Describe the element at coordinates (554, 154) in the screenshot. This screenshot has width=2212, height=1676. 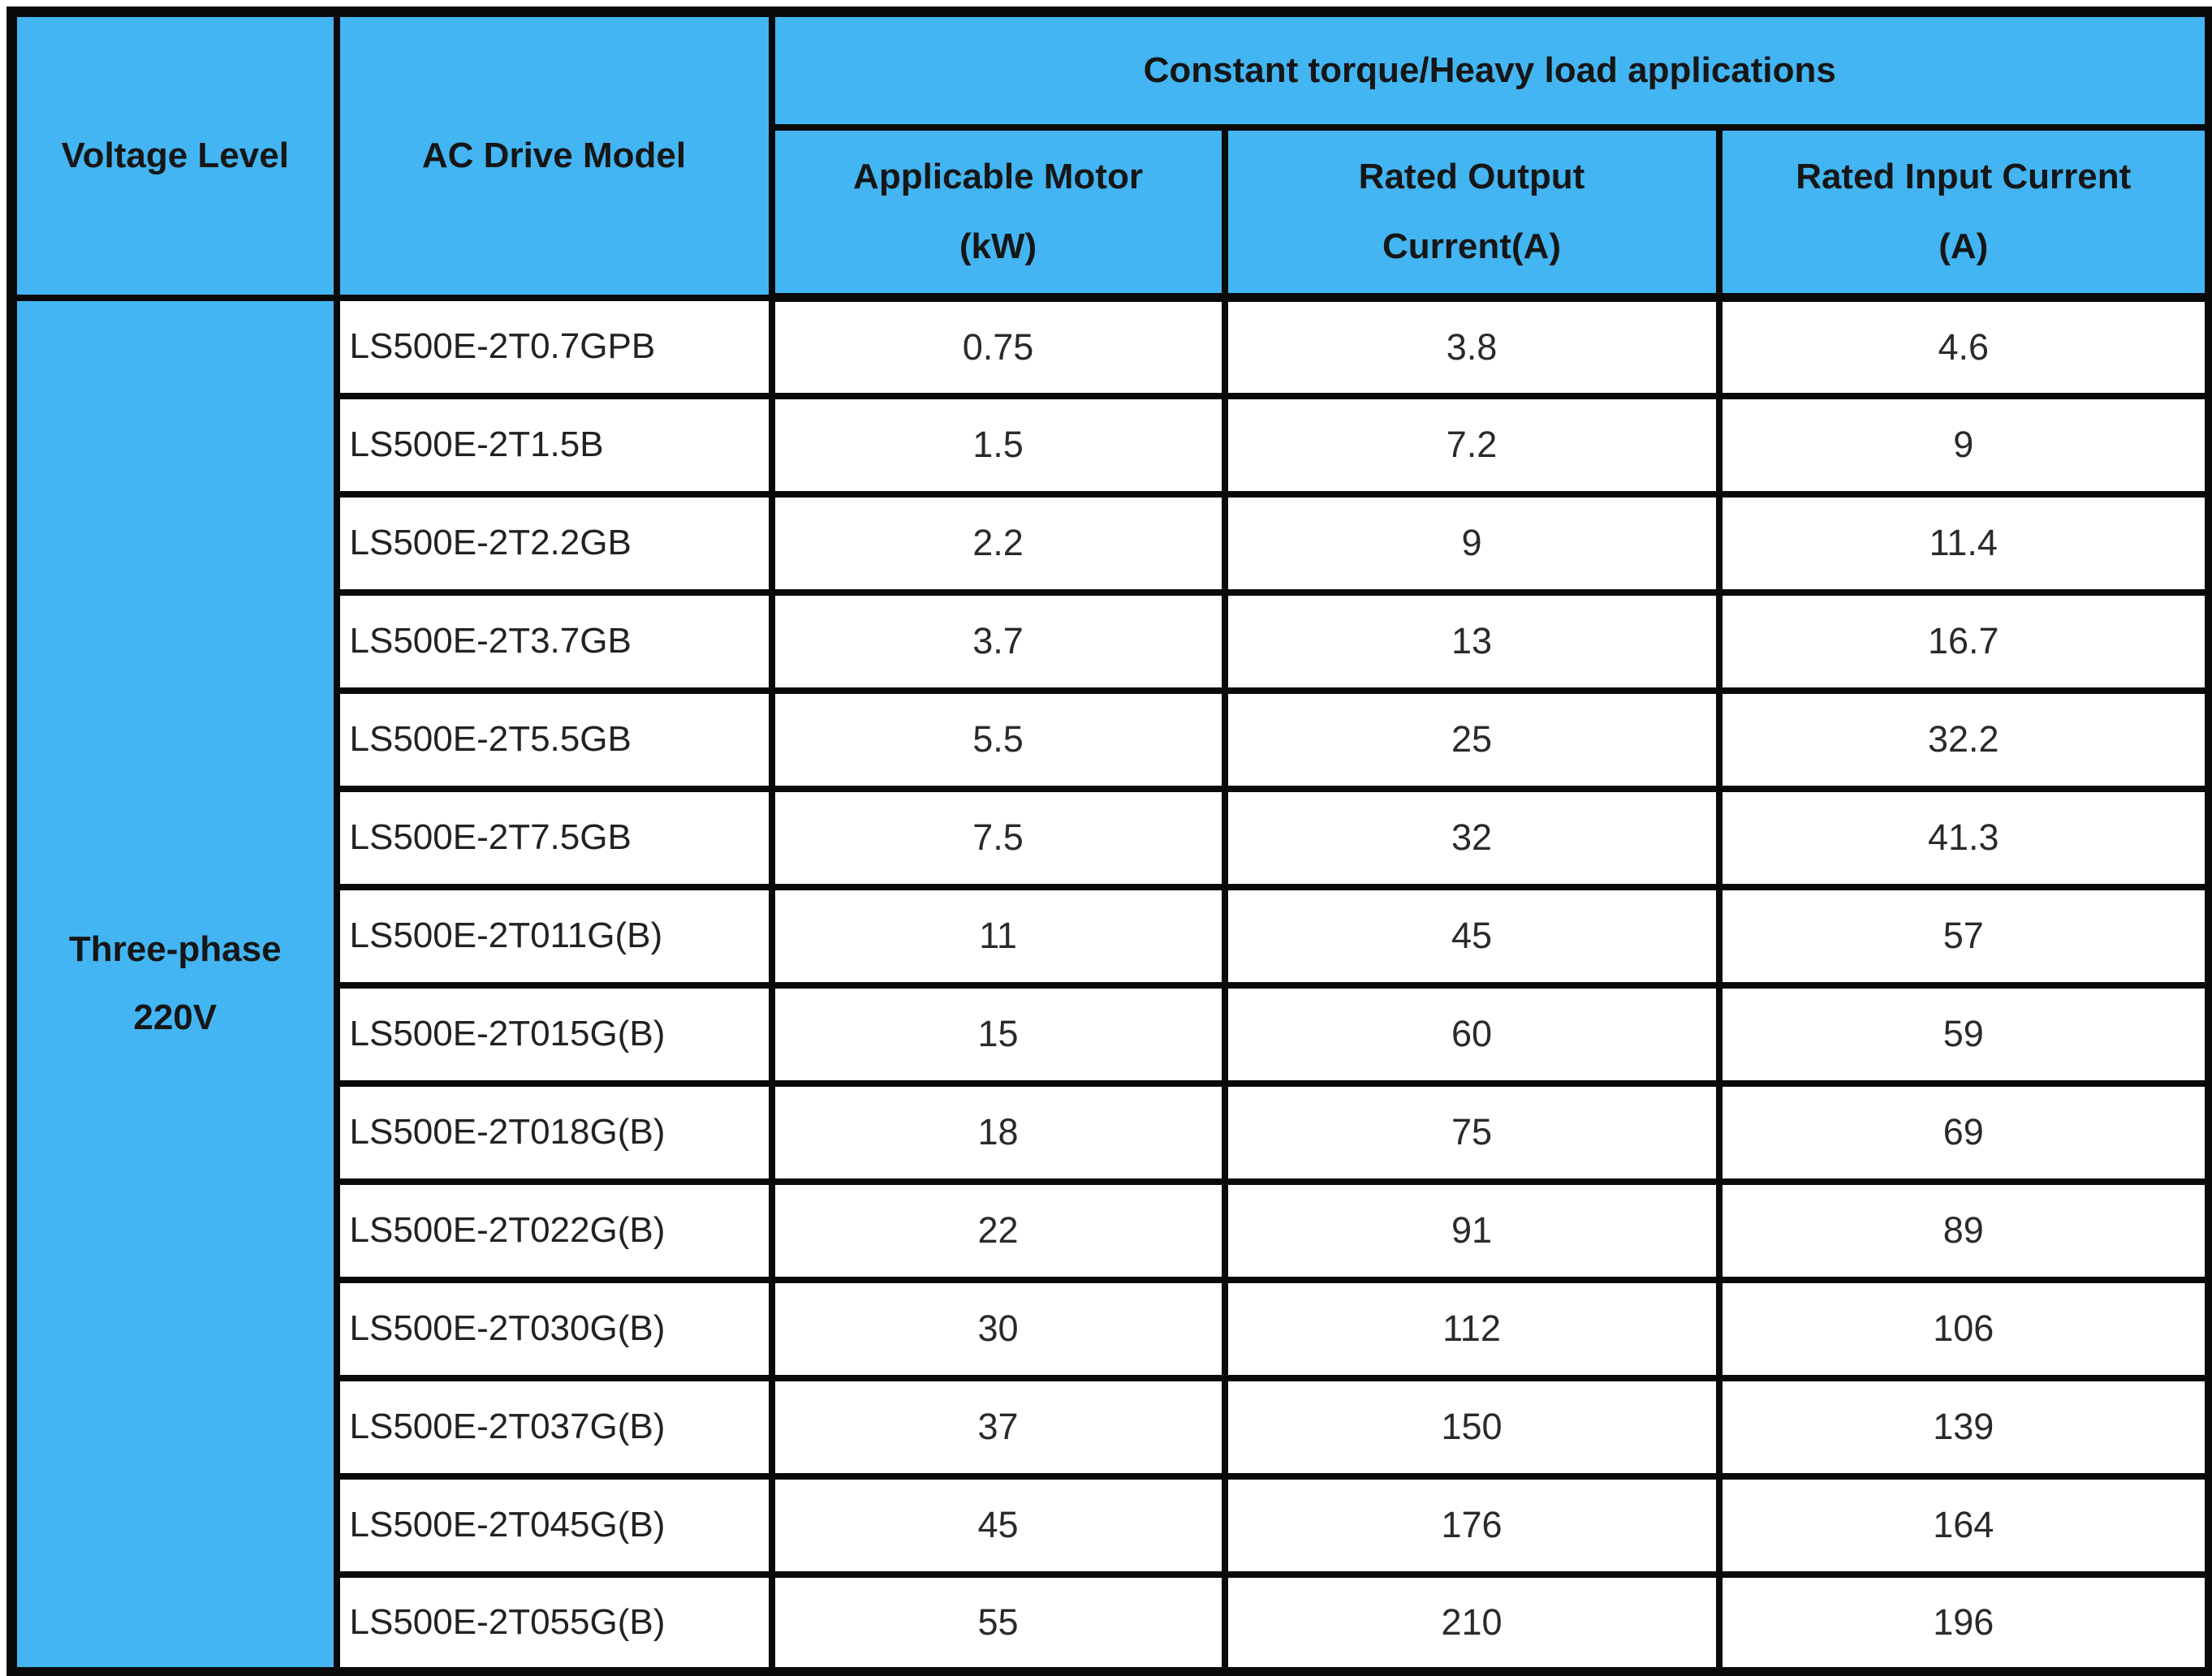
I see `header-ac-drive-model: AC Drive Model` at that location.